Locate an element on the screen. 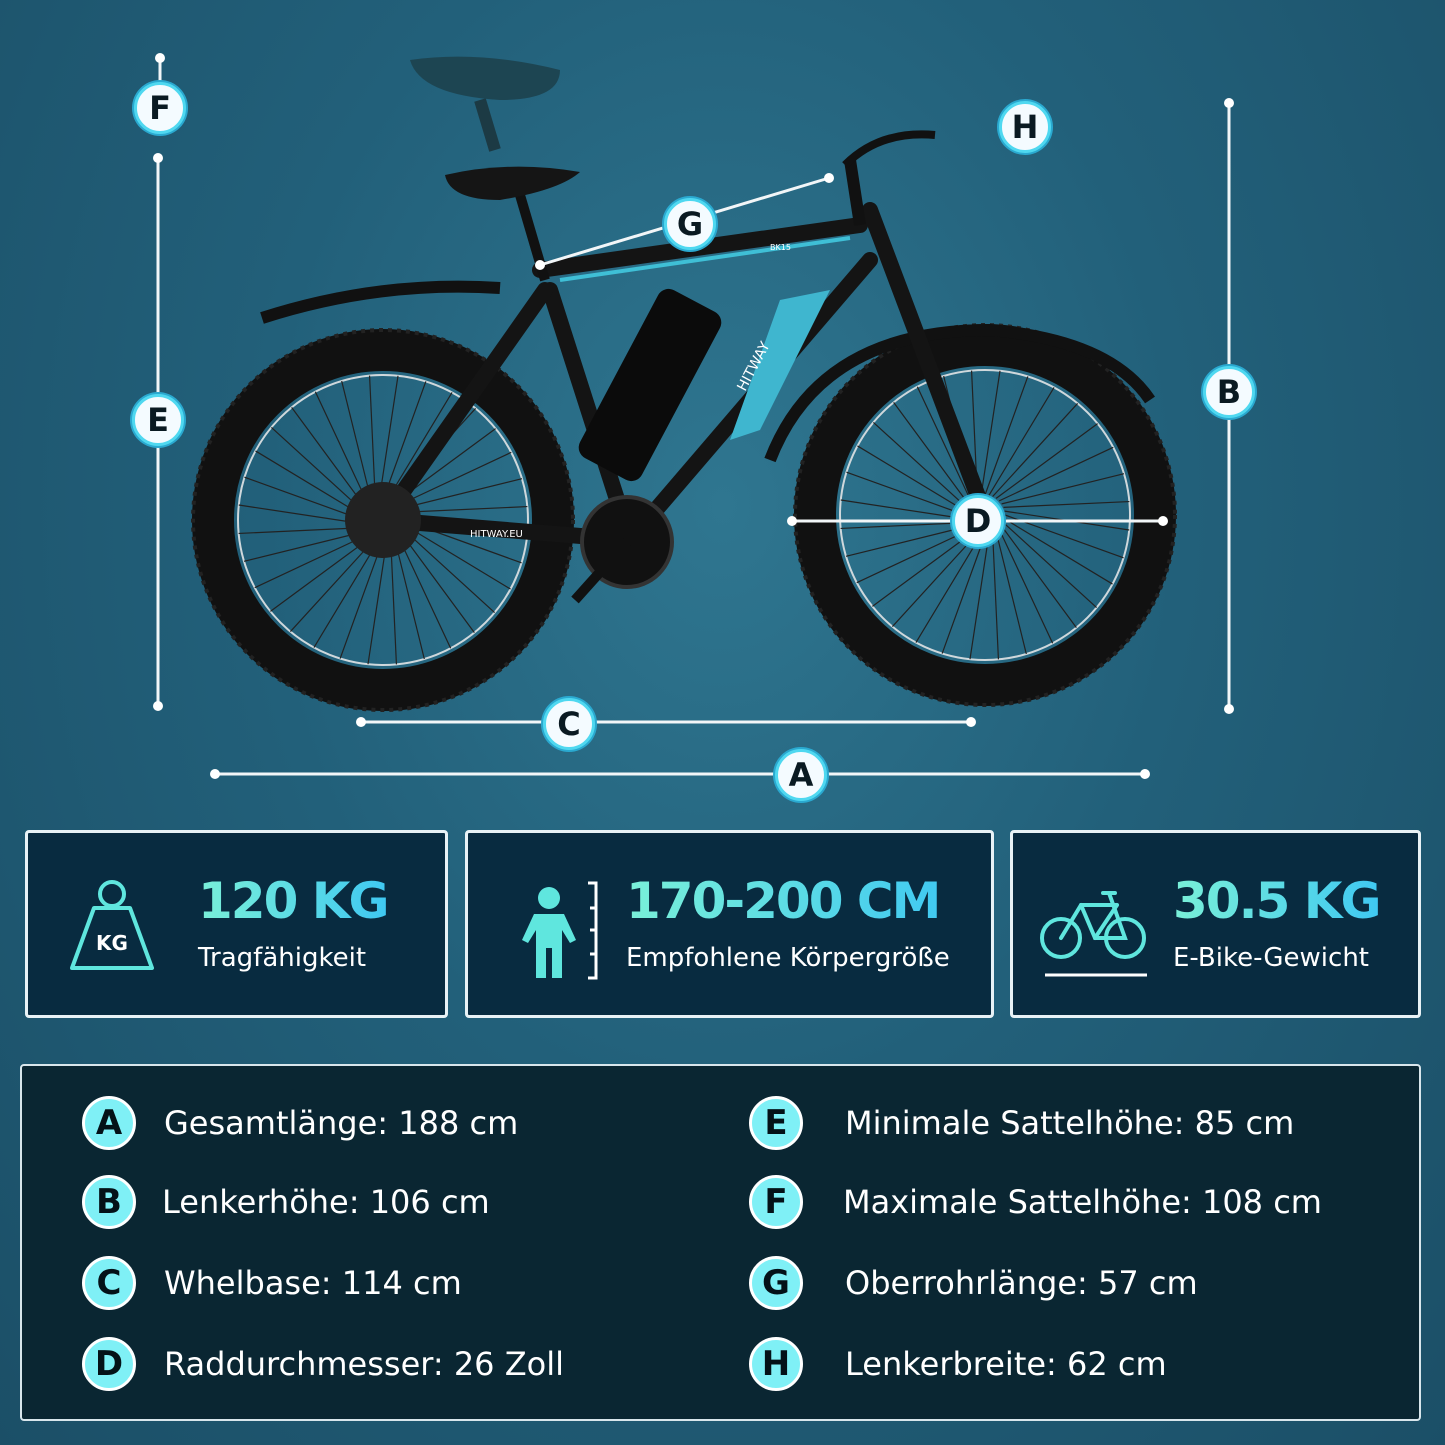  spec-row-b: B Lenkerhöhe: 106 cm is located at coordinates (402, 1202).